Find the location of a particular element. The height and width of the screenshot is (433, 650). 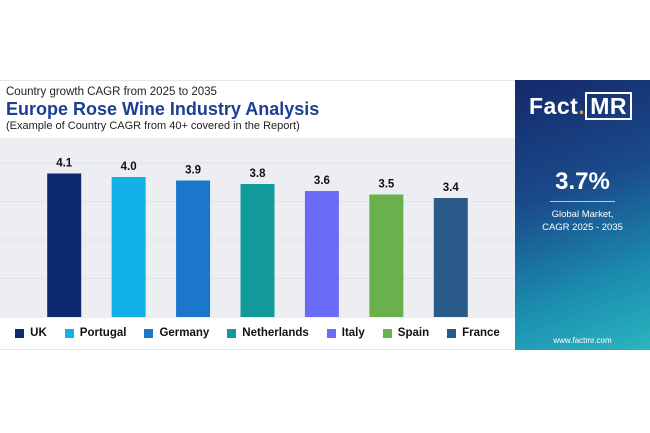

divider is located at coordinates (582, 201).